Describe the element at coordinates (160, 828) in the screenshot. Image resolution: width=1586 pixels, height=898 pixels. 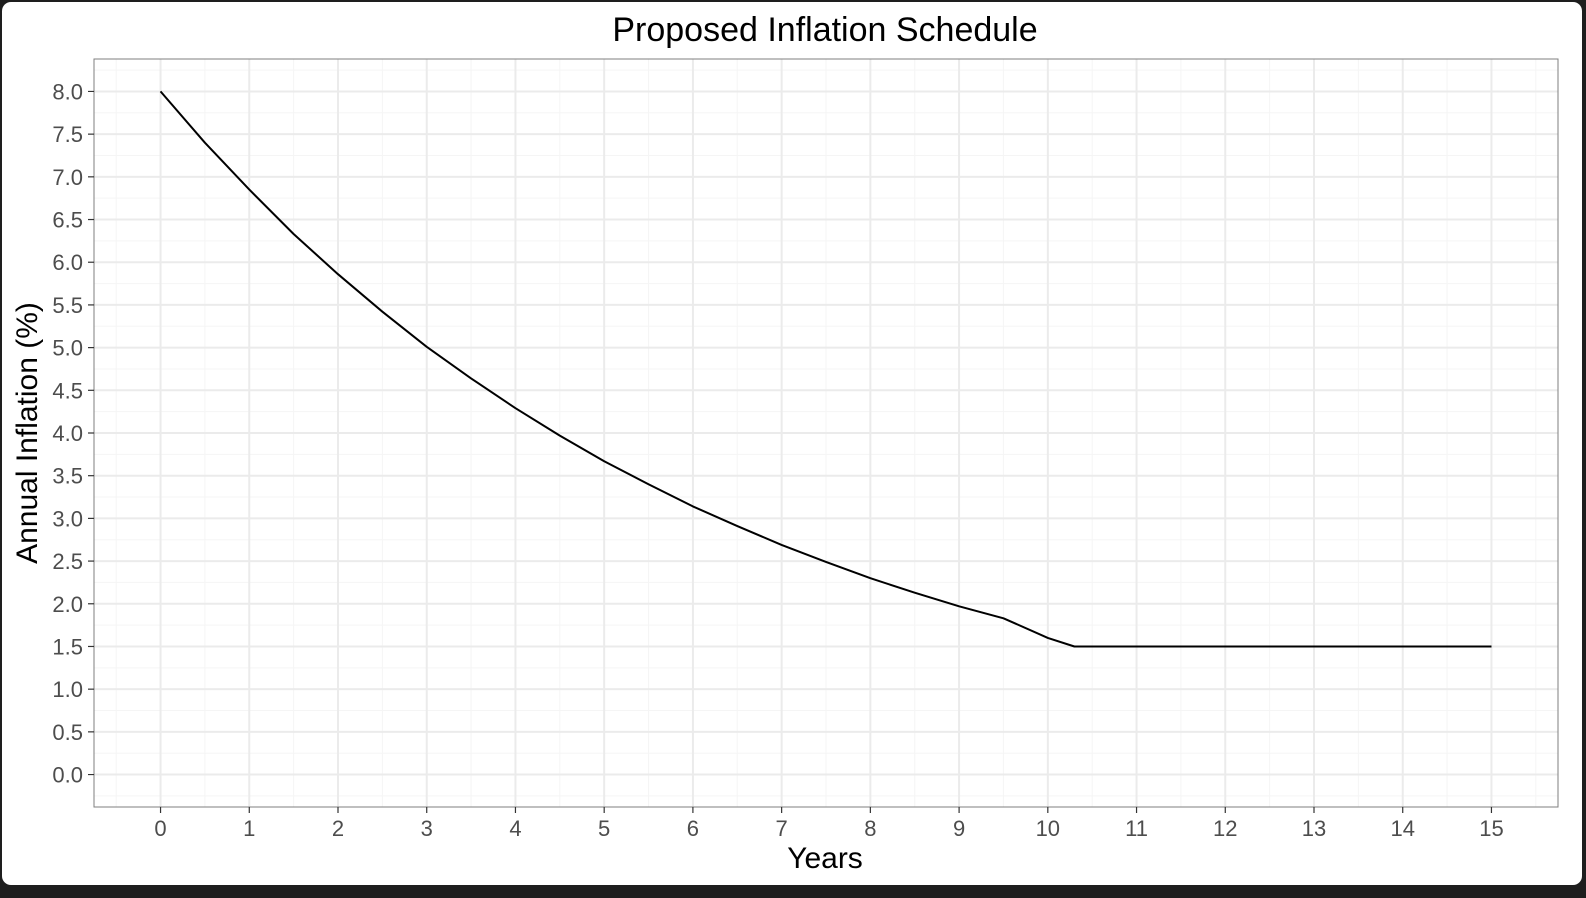
I see `x-tick-label: 0` at that location.